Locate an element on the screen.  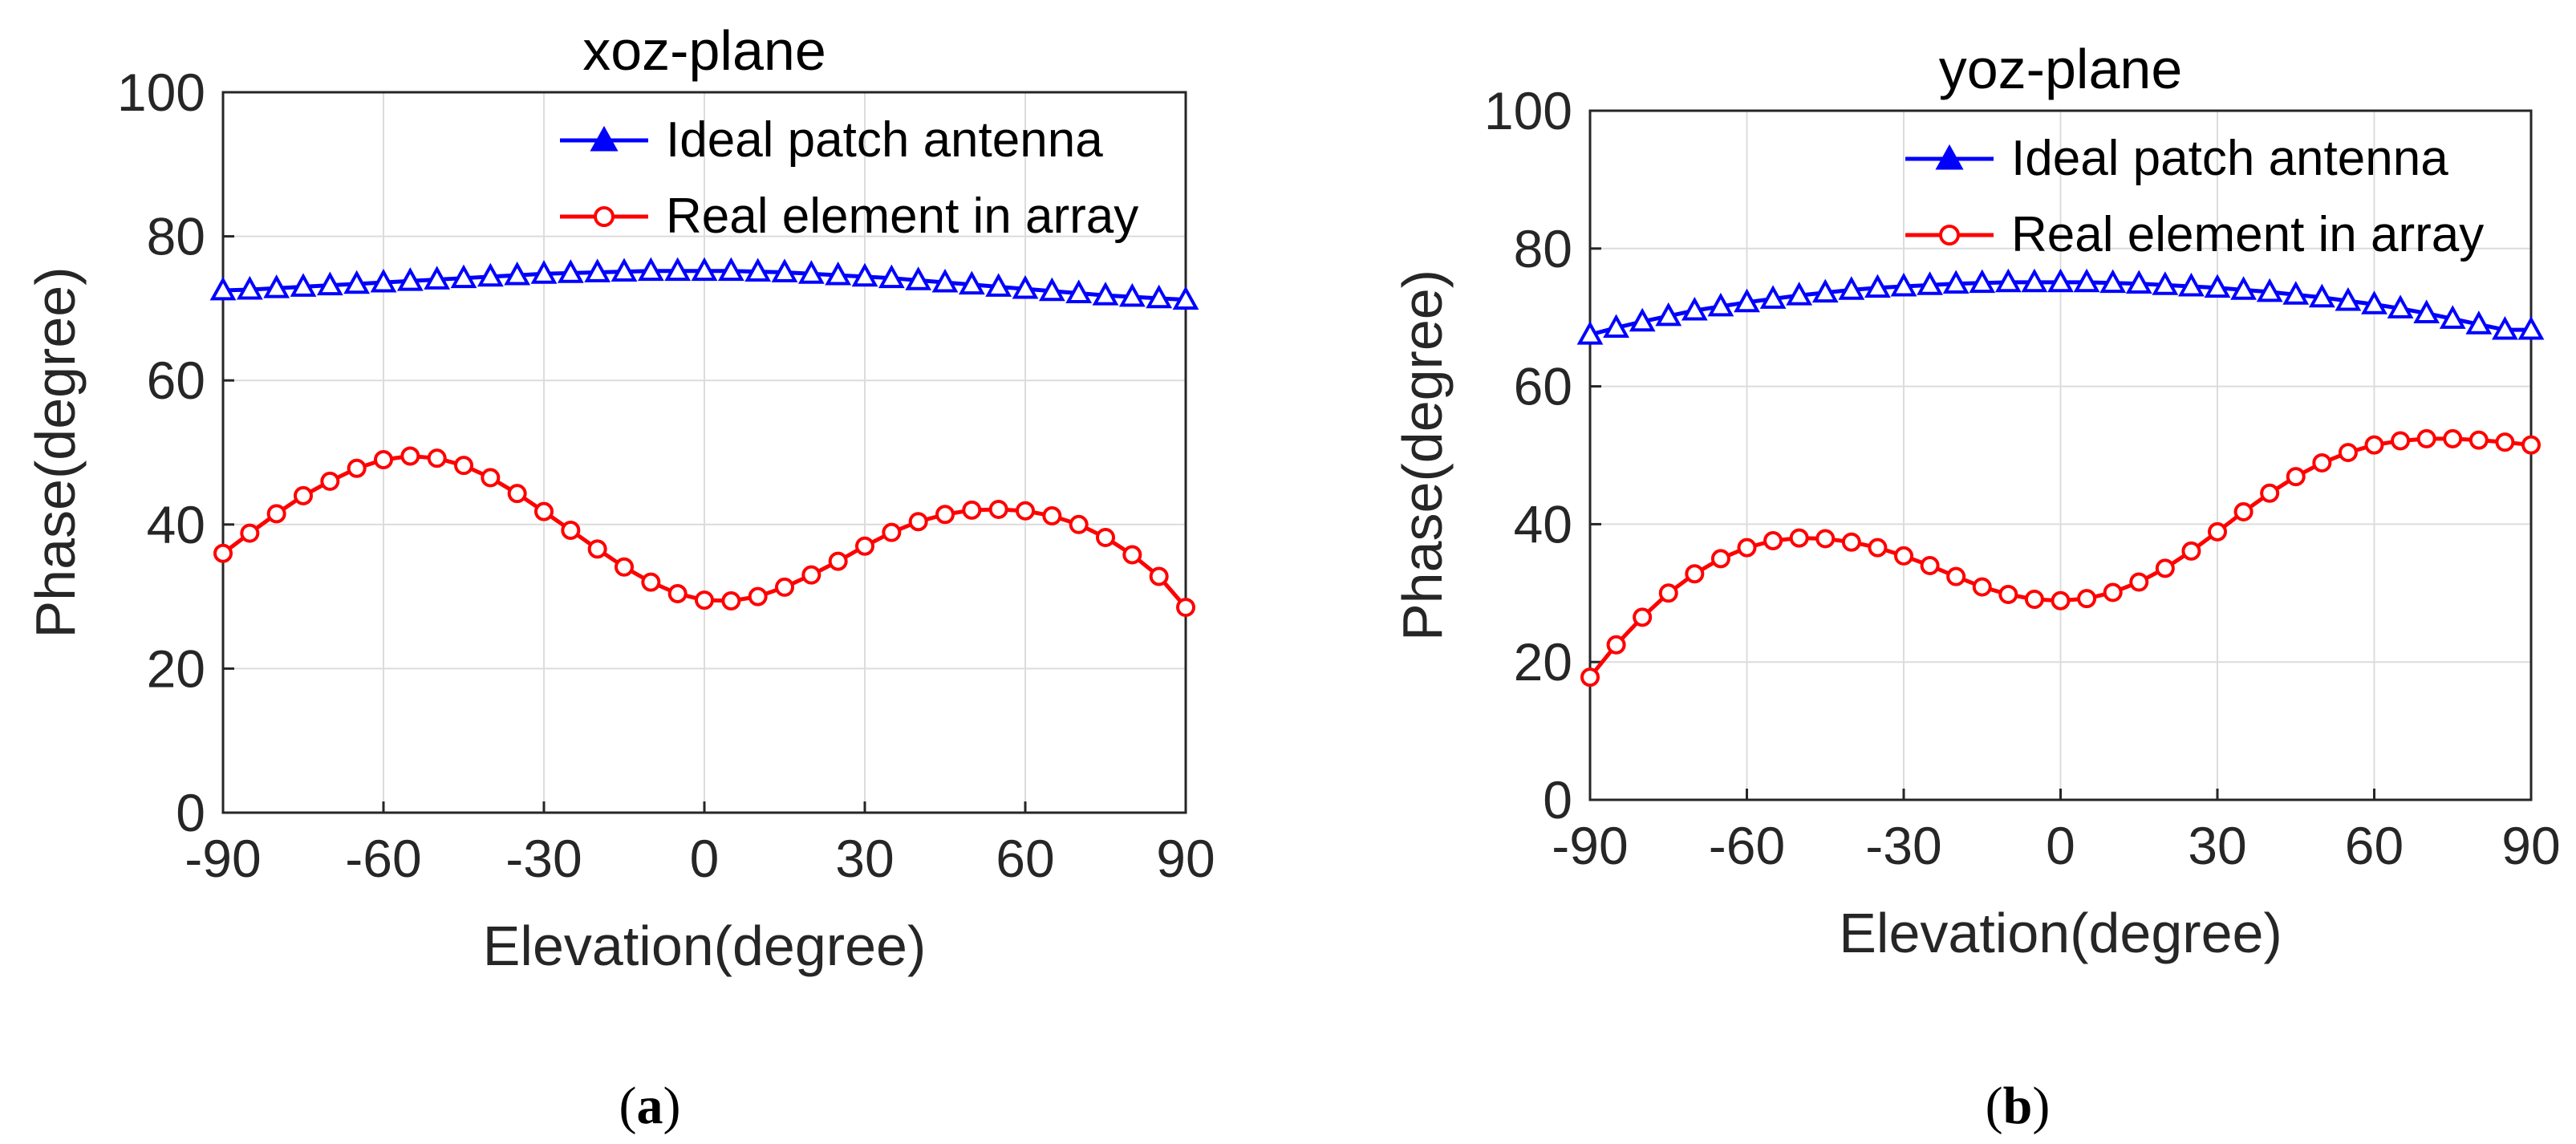
legend-entry: Ideal patch antenna is located at coordinates (831, 140).